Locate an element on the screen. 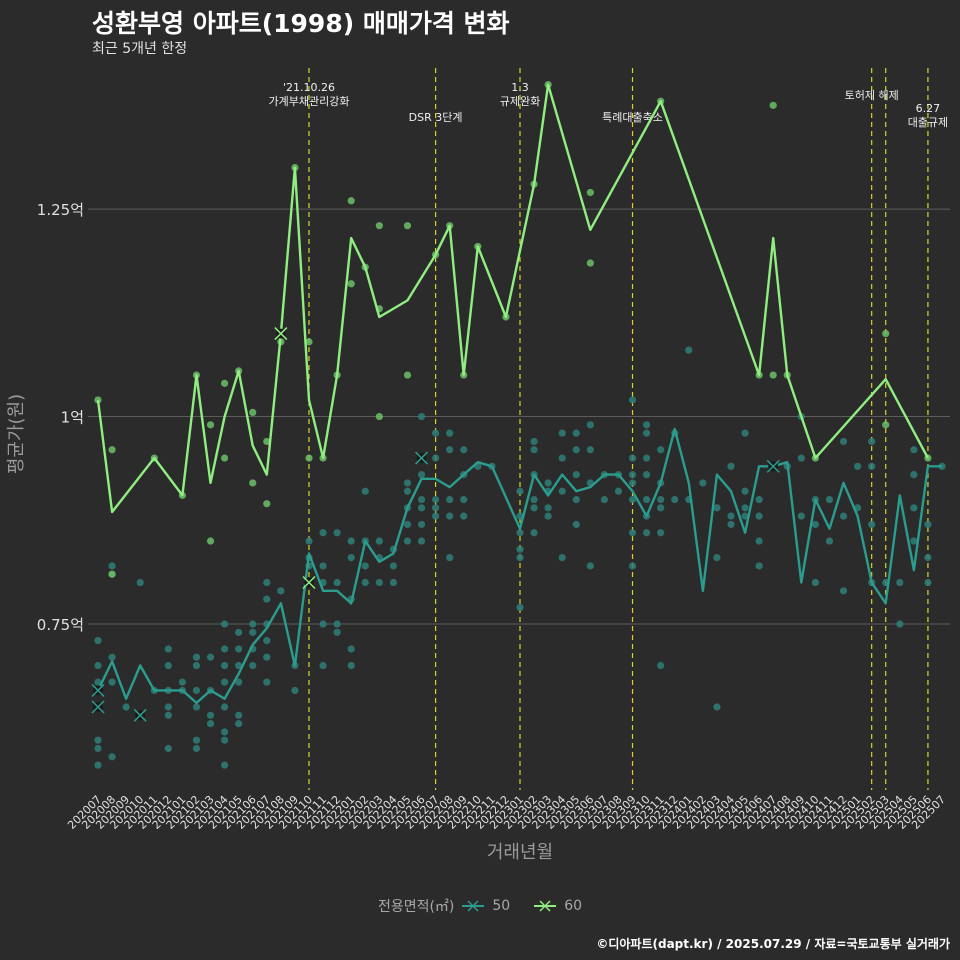 Image resolution: width=960 pixels, height=960 pixels. y-axis-title: 평균가(원) is located at coordinates (16, 434).